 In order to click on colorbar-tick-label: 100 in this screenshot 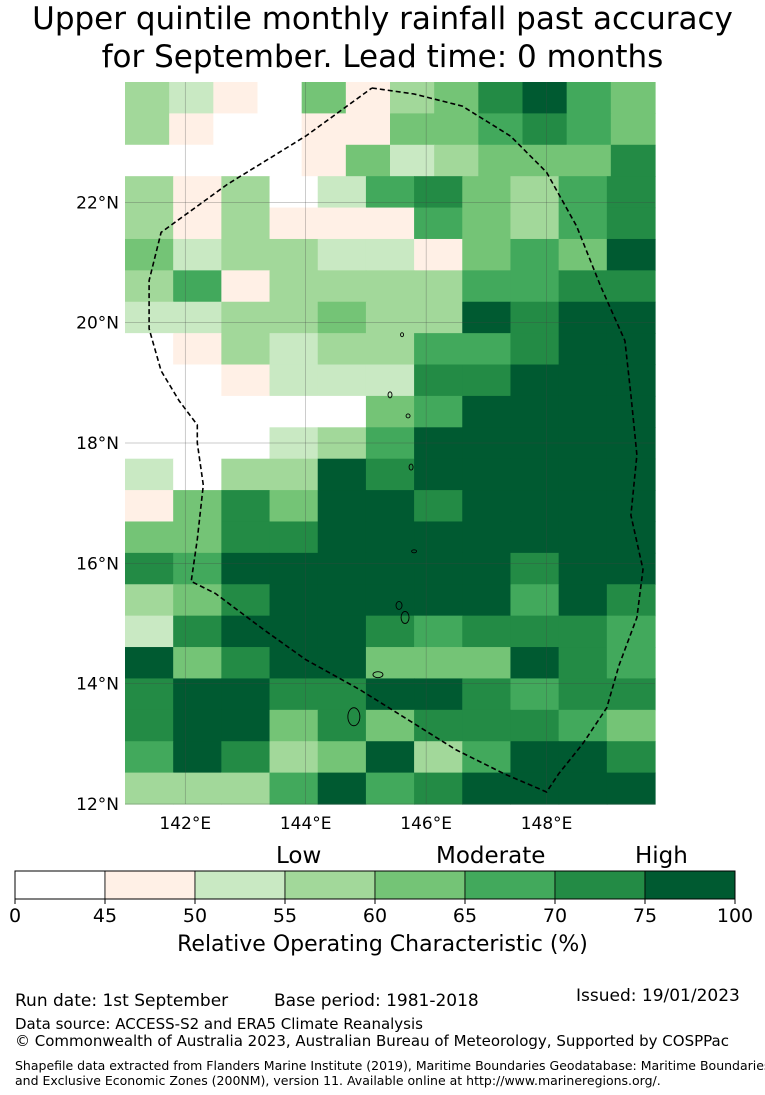, I will do `click(735, 916)`.